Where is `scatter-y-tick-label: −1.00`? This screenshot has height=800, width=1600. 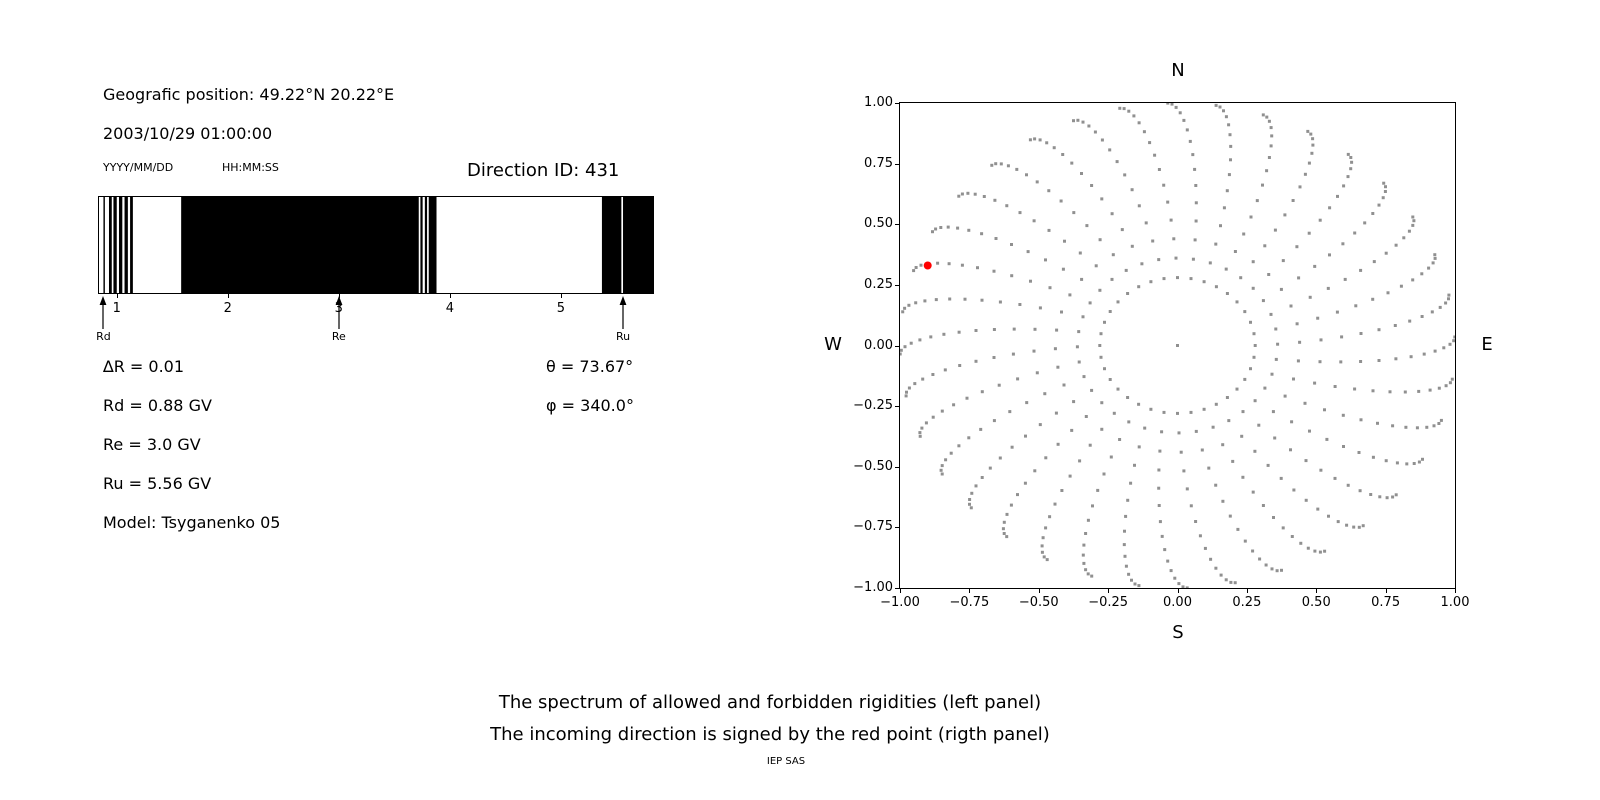 scatter-y-tick-label: −1.00 is located at coordinates (873, 587).